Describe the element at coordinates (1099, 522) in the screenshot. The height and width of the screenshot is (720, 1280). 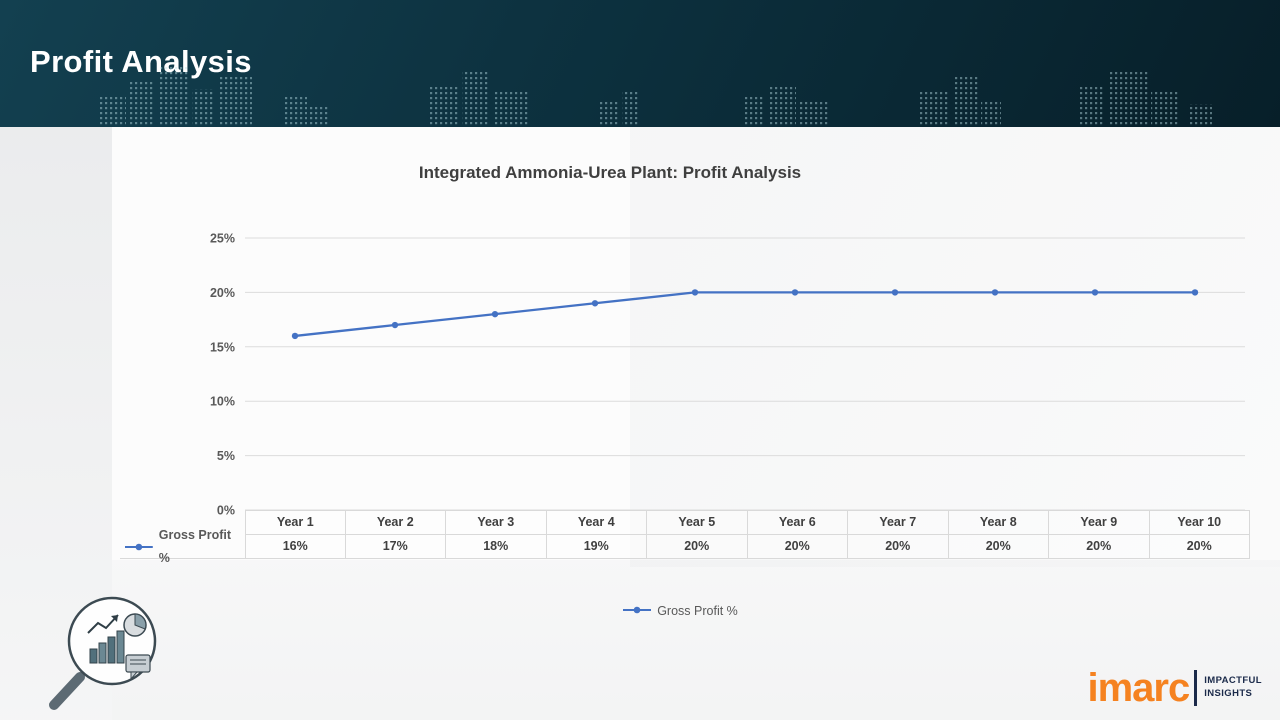
I see `year-header-cell: Year 9` at that location.